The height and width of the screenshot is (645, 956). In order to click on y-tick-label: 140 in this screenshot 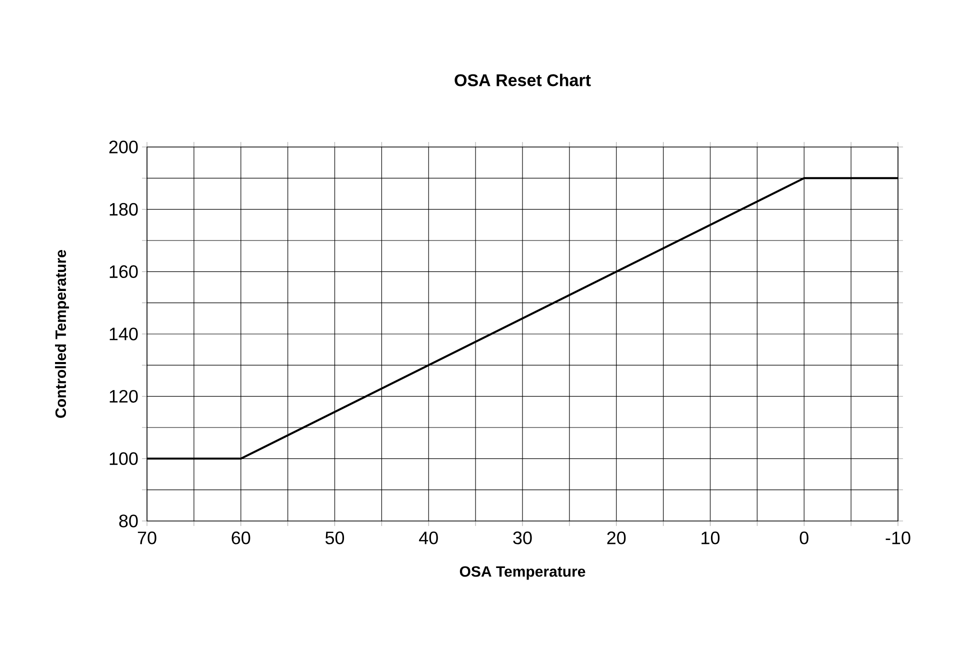, I will do `click(124, 334)`.